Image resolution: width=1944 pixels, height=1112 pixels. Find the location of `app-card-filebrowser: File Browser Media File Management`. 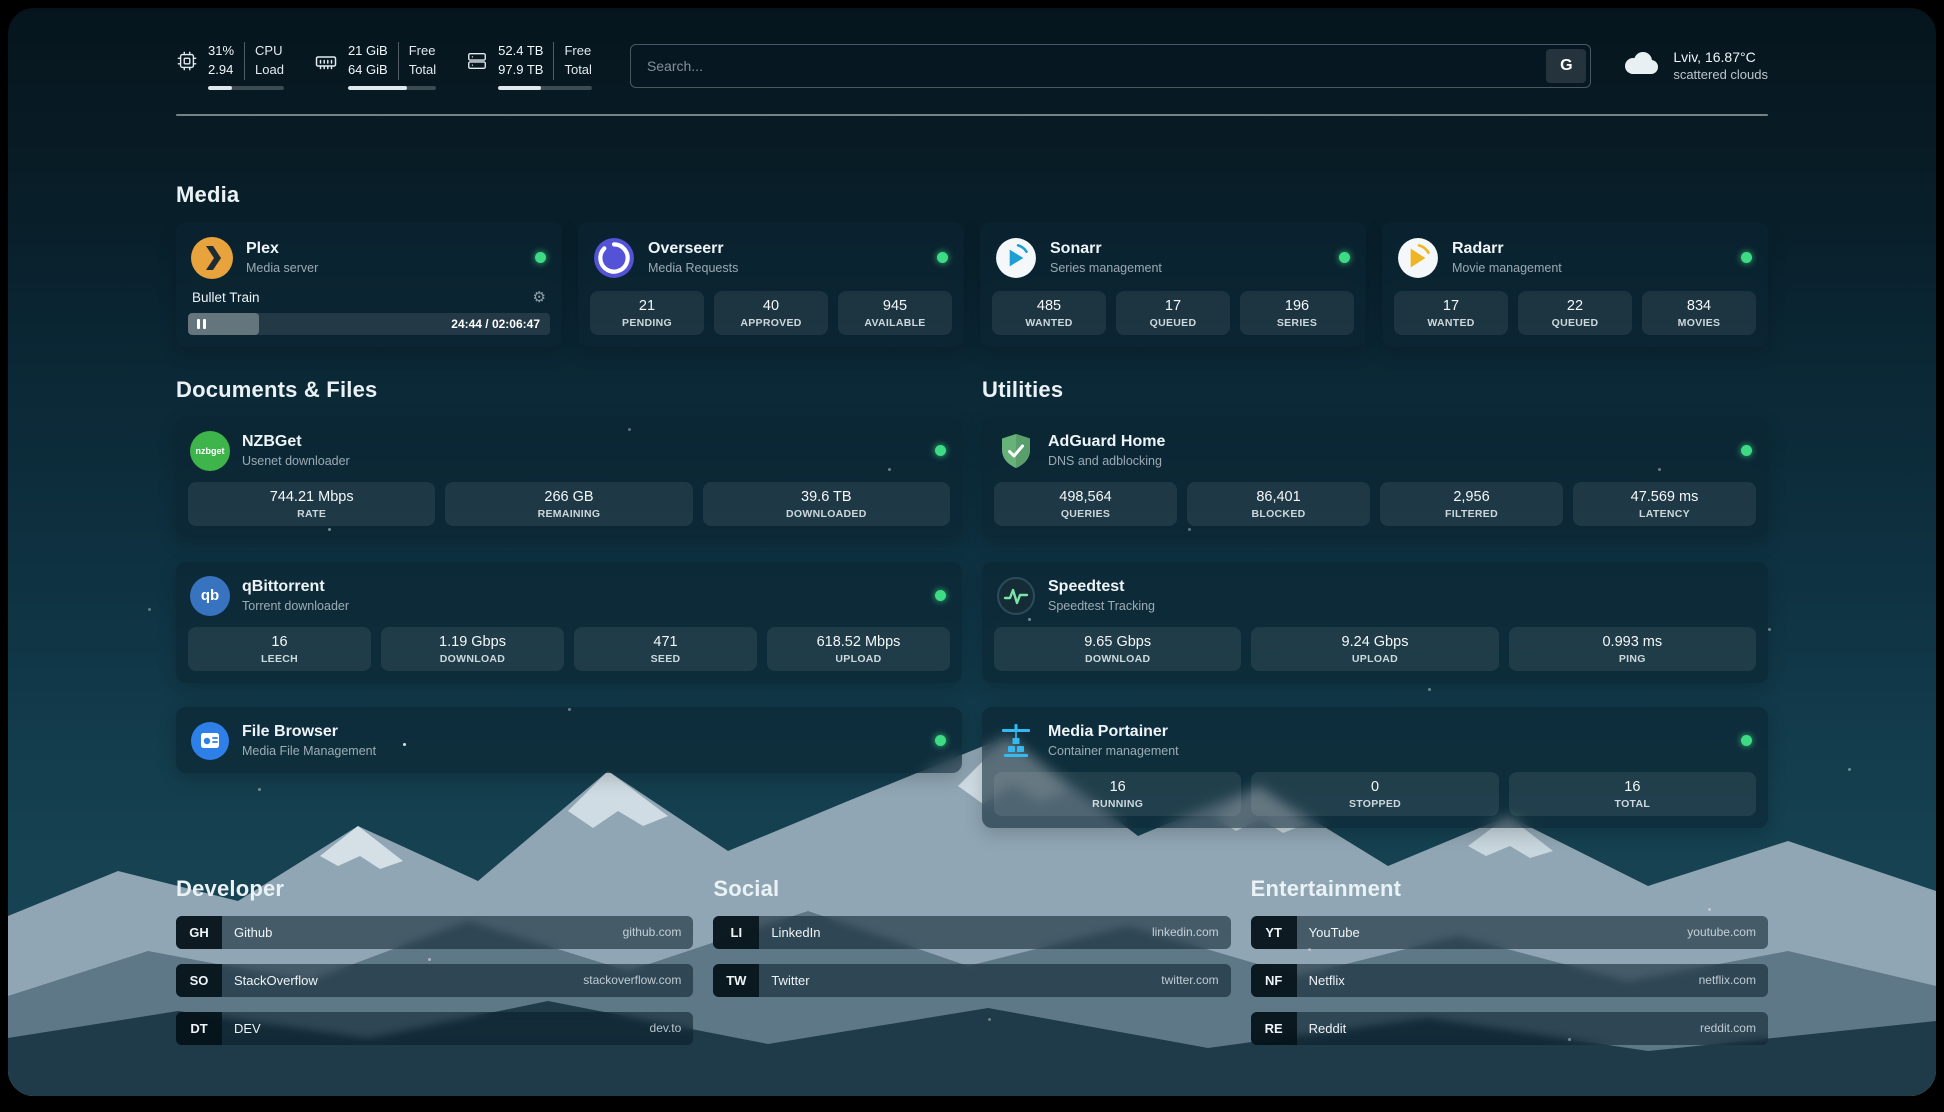

app-card-filebrowser: File Browser Media File Management is located at coordinates (569, 739).